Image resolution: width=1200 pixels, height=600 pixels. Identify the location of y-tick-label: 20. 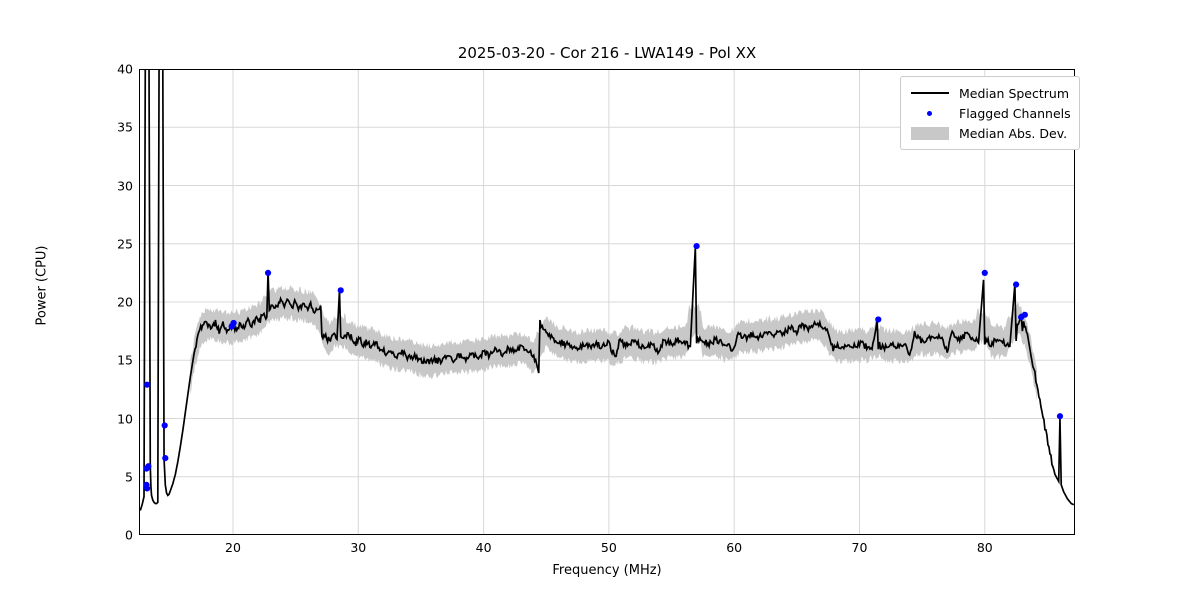
(125, 302).